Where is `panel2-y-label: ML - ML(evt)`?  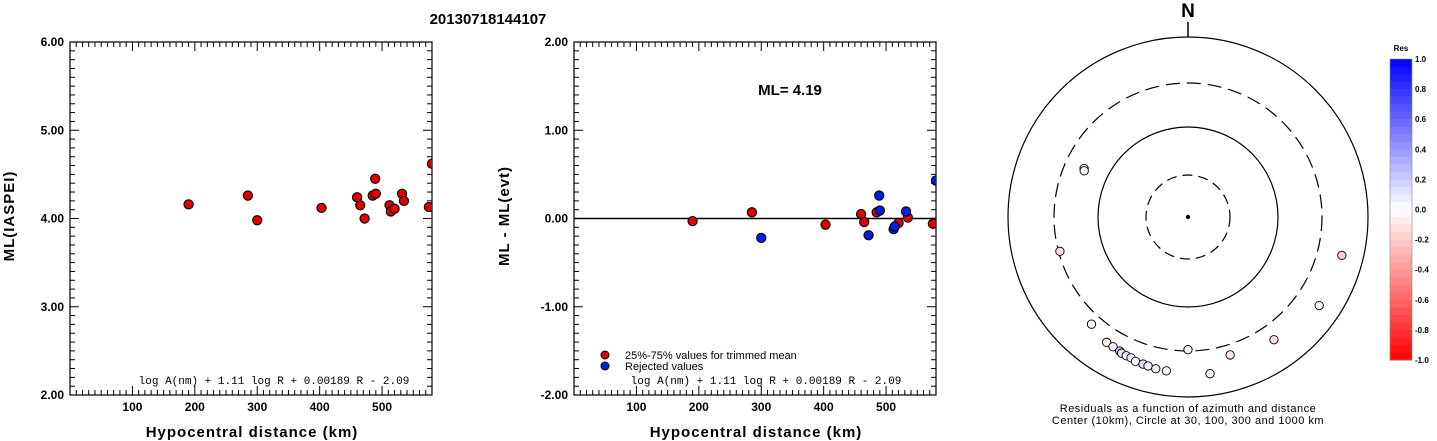
panel2-y-label: ML - ML(evt) is located at coordinates (504, 216).